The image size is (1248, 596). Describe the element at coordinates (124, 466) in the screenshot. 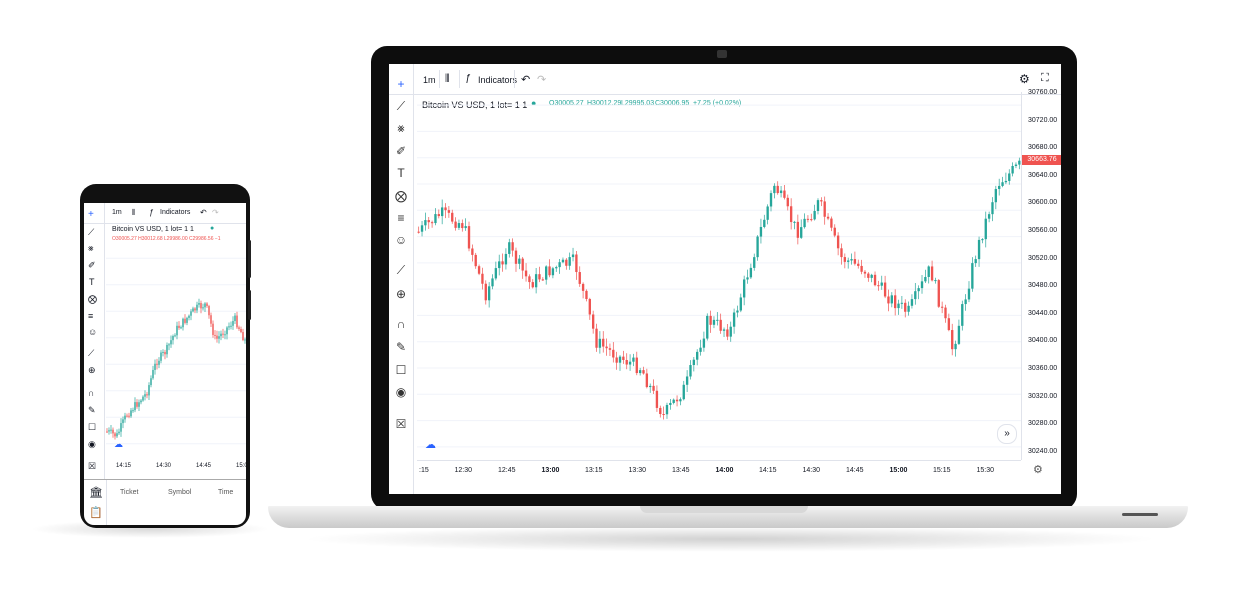

I see `phone-time-tick-label: 14:15` at that location.